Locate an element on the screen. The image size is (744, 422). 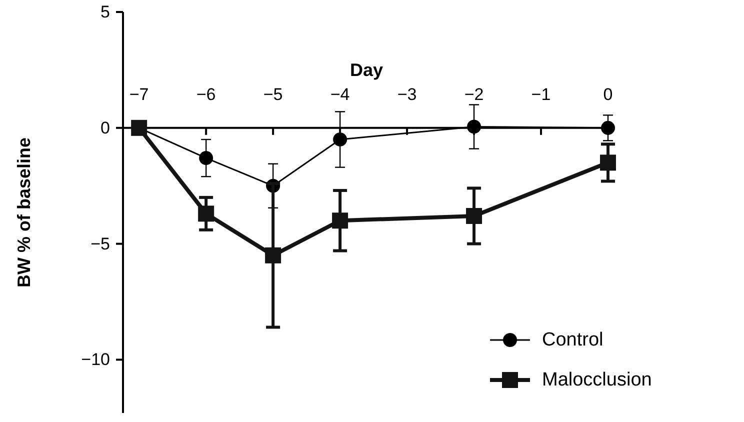
x-tick-label: −6 is located at coordinates (206, 94).